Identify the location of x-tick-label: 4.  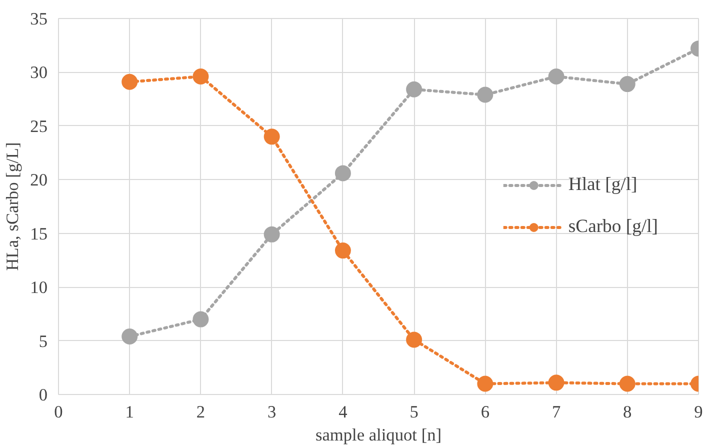
(343, 412).